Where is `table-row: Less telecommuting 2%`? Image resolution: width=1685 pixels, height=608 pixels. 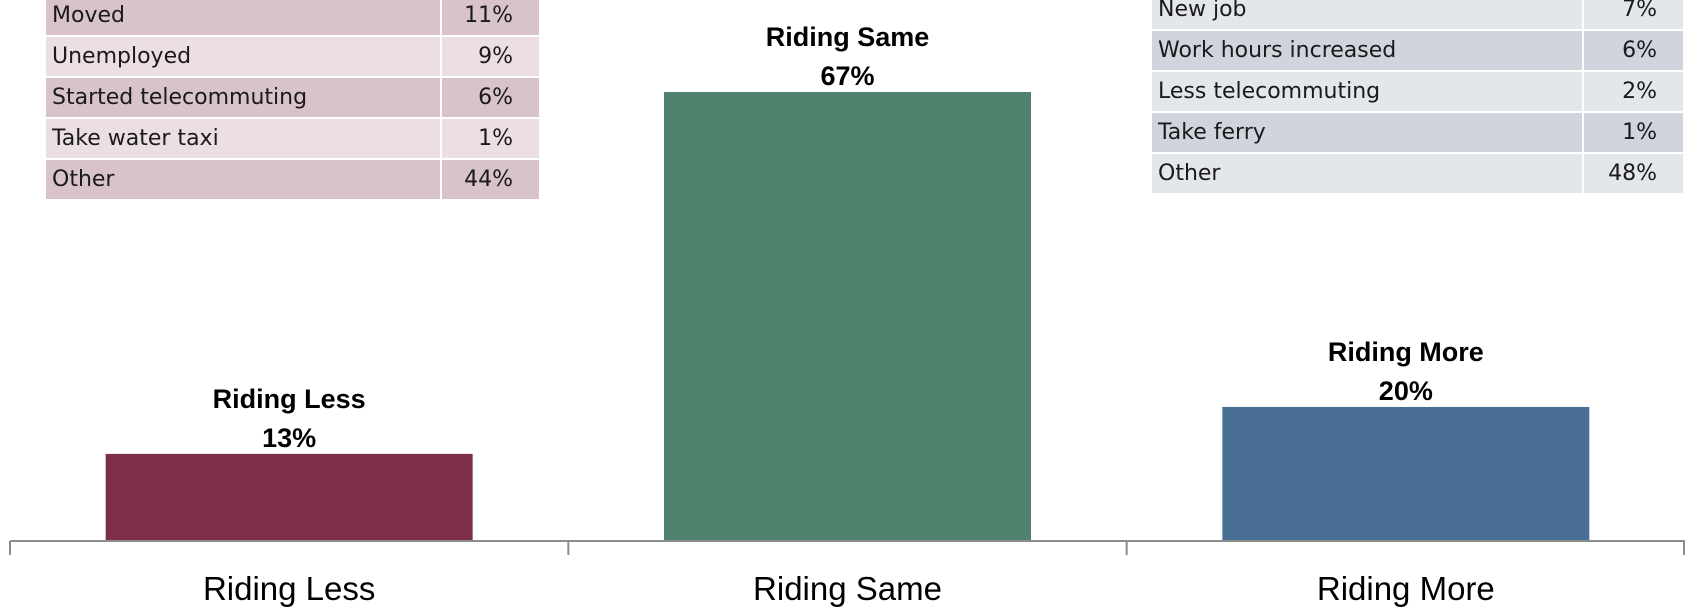
table-row: Less telecommuting 2% is located at coordinates (1417, 91).